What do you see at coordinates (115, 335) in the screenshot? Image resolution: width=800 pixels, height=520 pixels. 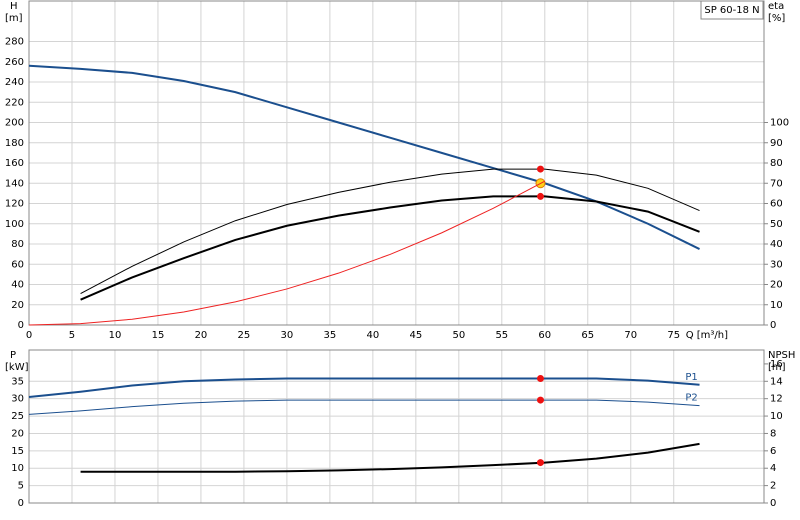 I see `x-tick-label: 10` at bounding box center [115, 335].